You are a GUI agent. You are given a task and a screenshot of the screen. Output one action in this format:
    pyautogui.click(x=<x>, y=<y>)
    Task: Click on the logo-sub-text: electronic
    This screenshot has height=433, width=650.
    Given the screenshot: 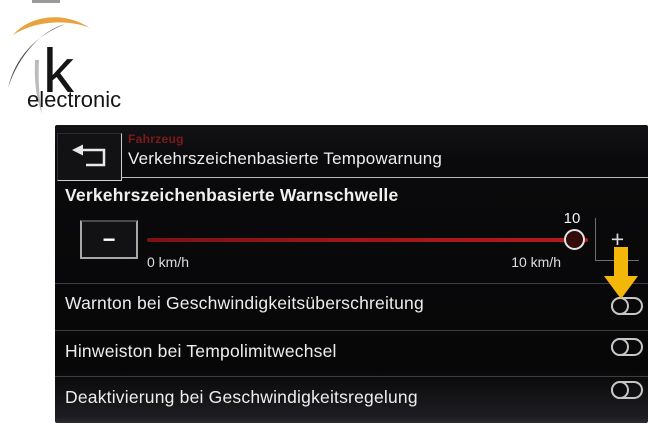 What is the action you would take?
    pyautogui.click(x=74, y=99)
    